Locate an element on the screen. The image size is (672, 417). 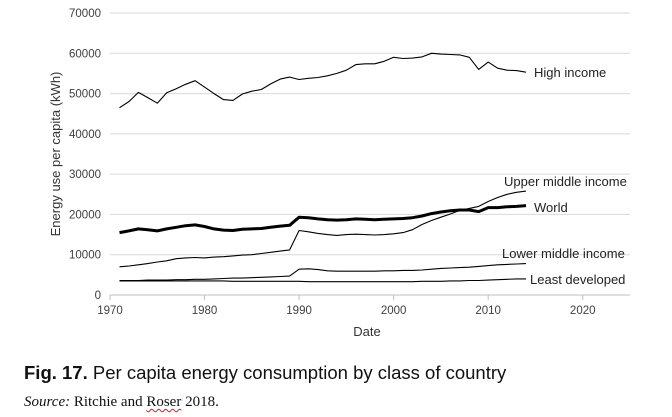
series-line-lower-middle-income is located at coordinates (323, 272).